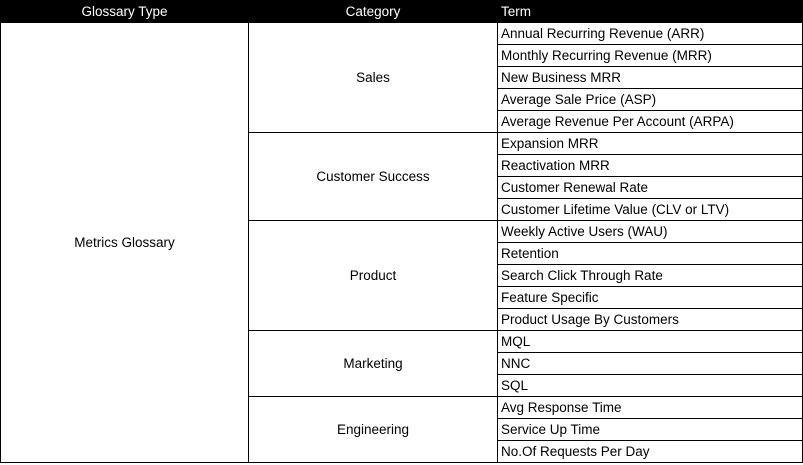 This screenshot has width=803, height=465. Describe the element at coordinates (650, 275) in the screenshot. I see `term-cell: Search Click Through Rate` at that location.